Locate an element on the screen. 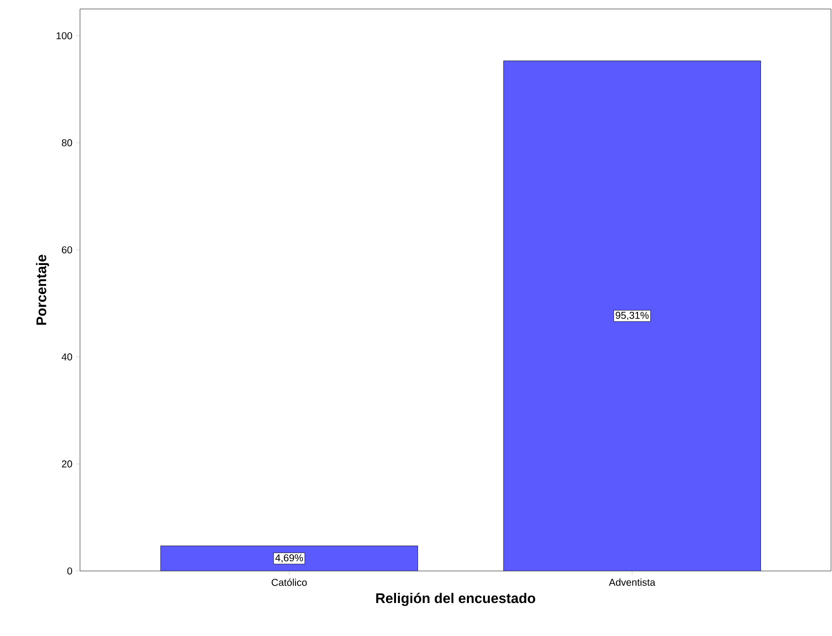  y-tick-label: 40 is located at coordinates (67, 356).